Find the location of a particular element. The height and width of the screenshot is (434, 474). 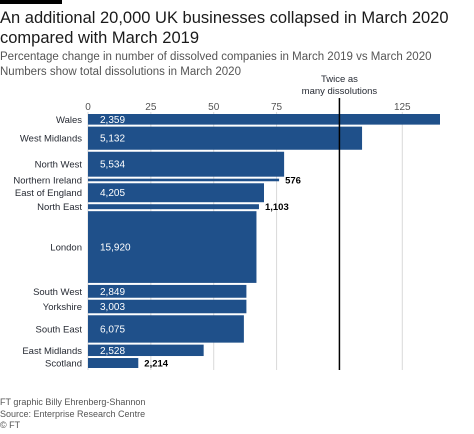

category-label: Scotland is located at coordinates (63, 364).